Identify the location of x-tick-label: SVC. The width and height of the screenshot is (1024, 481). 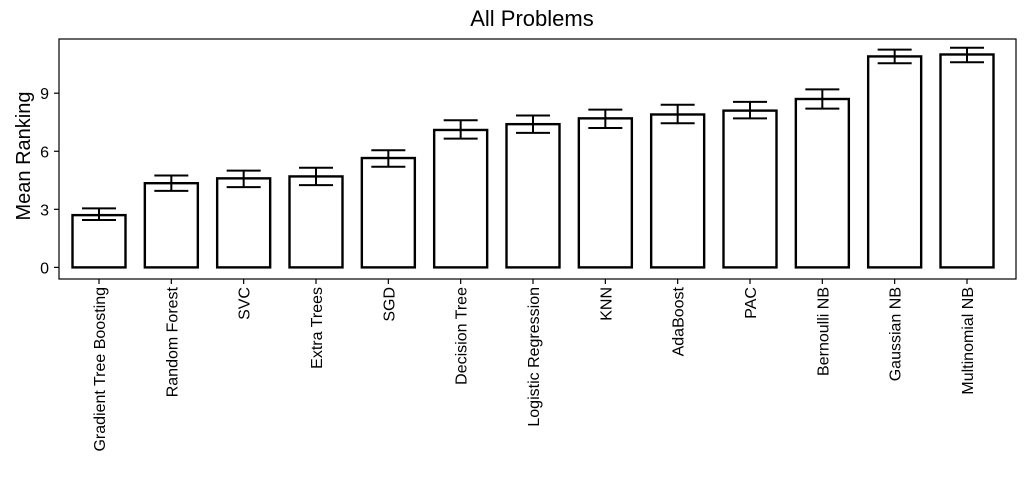
(245, 303).